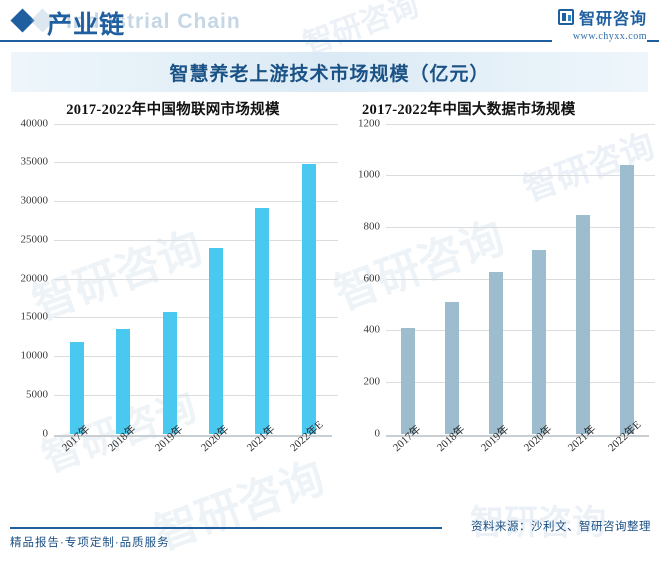 This screenshot has width=659, height=562. What do you see at coordinates (372, 278) in the screenshot?
I see `y-axis-tick-label: 600` at bounding box center [372, 278].